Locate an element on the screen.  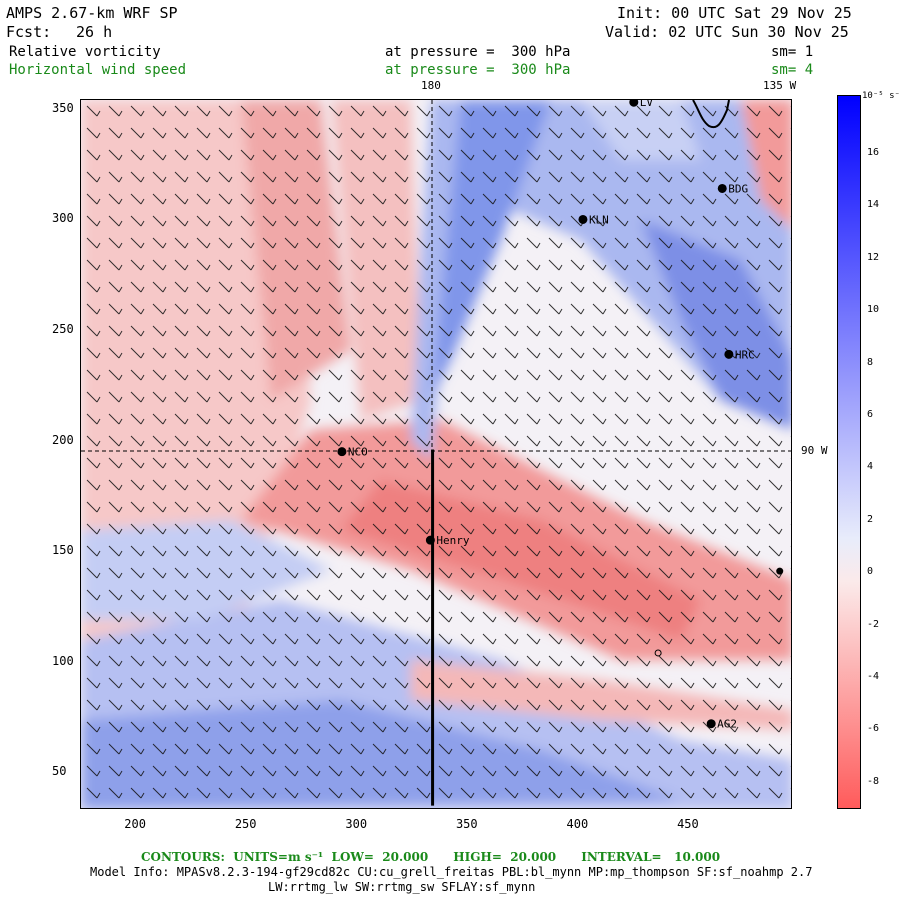
station-label: NCO is located at coordinates (358, 452).